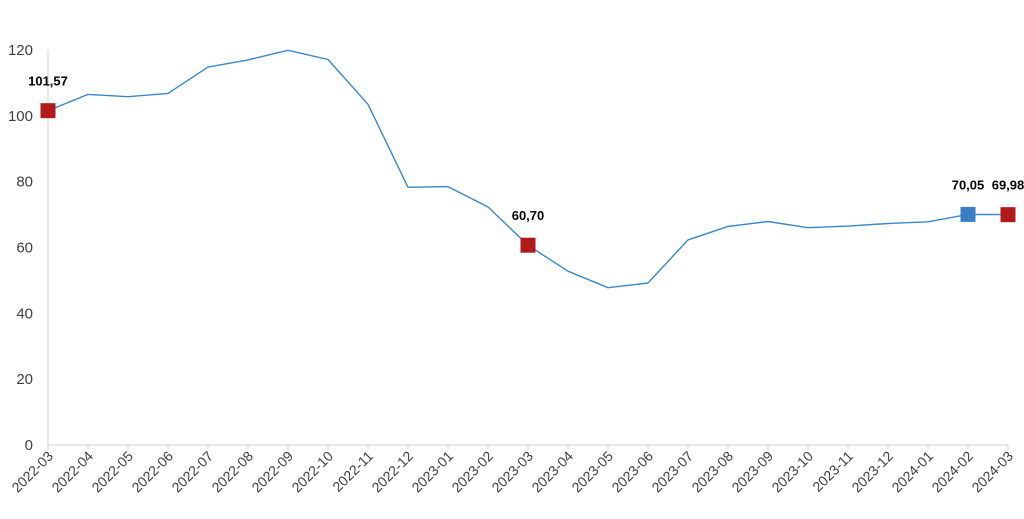 This screenshot has height=519, width=1024. I want to click on x-tick-label: 2023-04, so click(552, 472).